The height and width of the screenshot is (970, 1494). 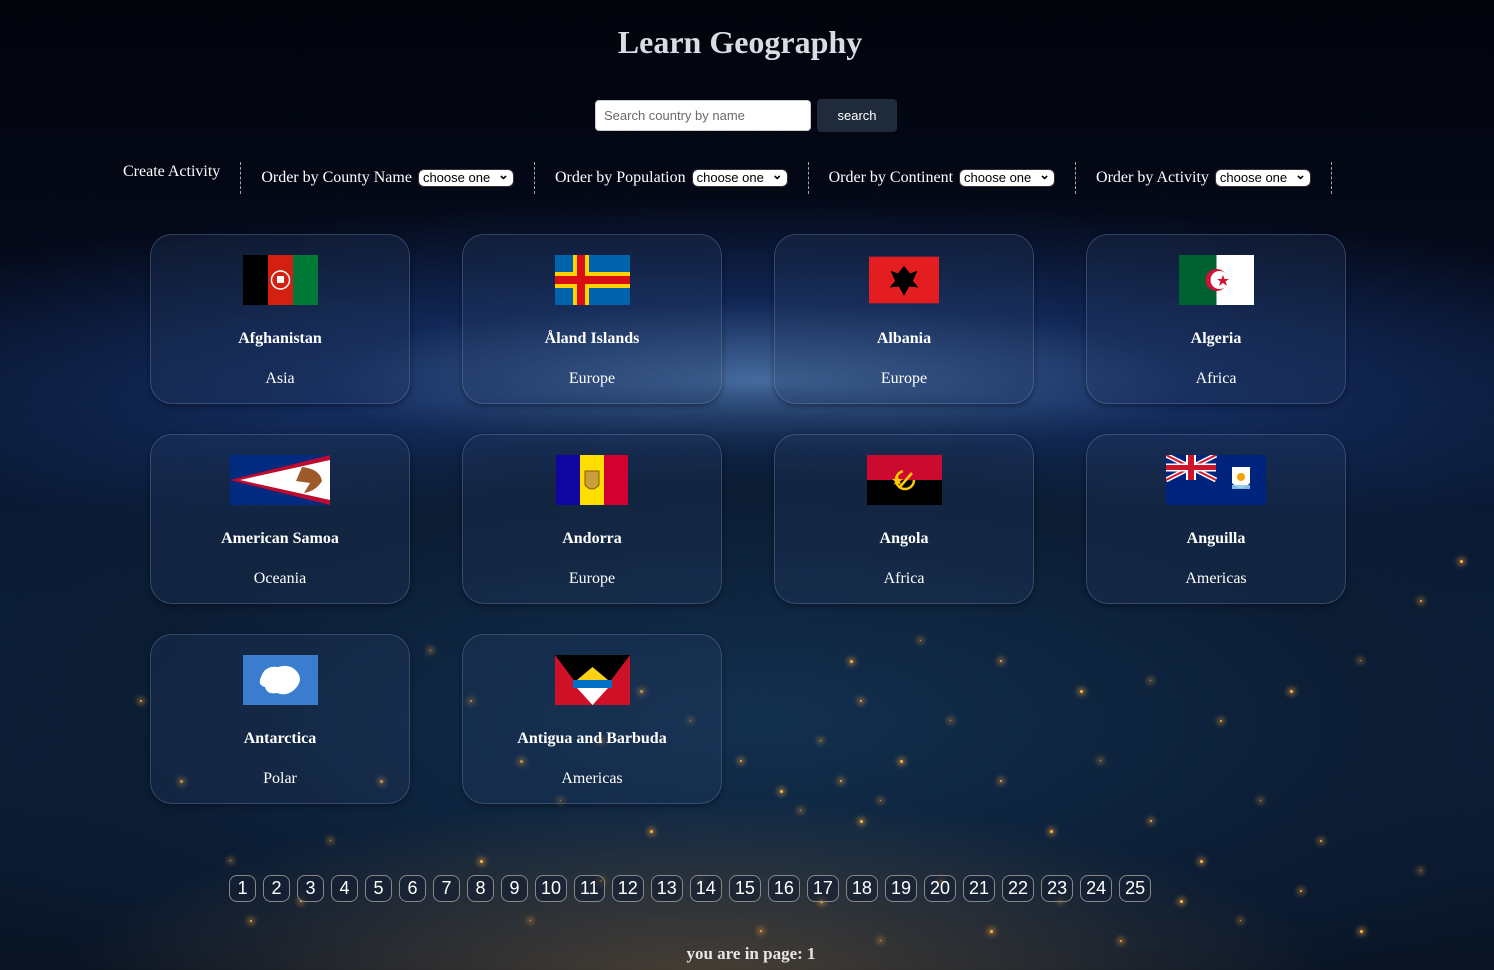 I want to click on country-card: Angola Africa, so click(x=904, y=519).